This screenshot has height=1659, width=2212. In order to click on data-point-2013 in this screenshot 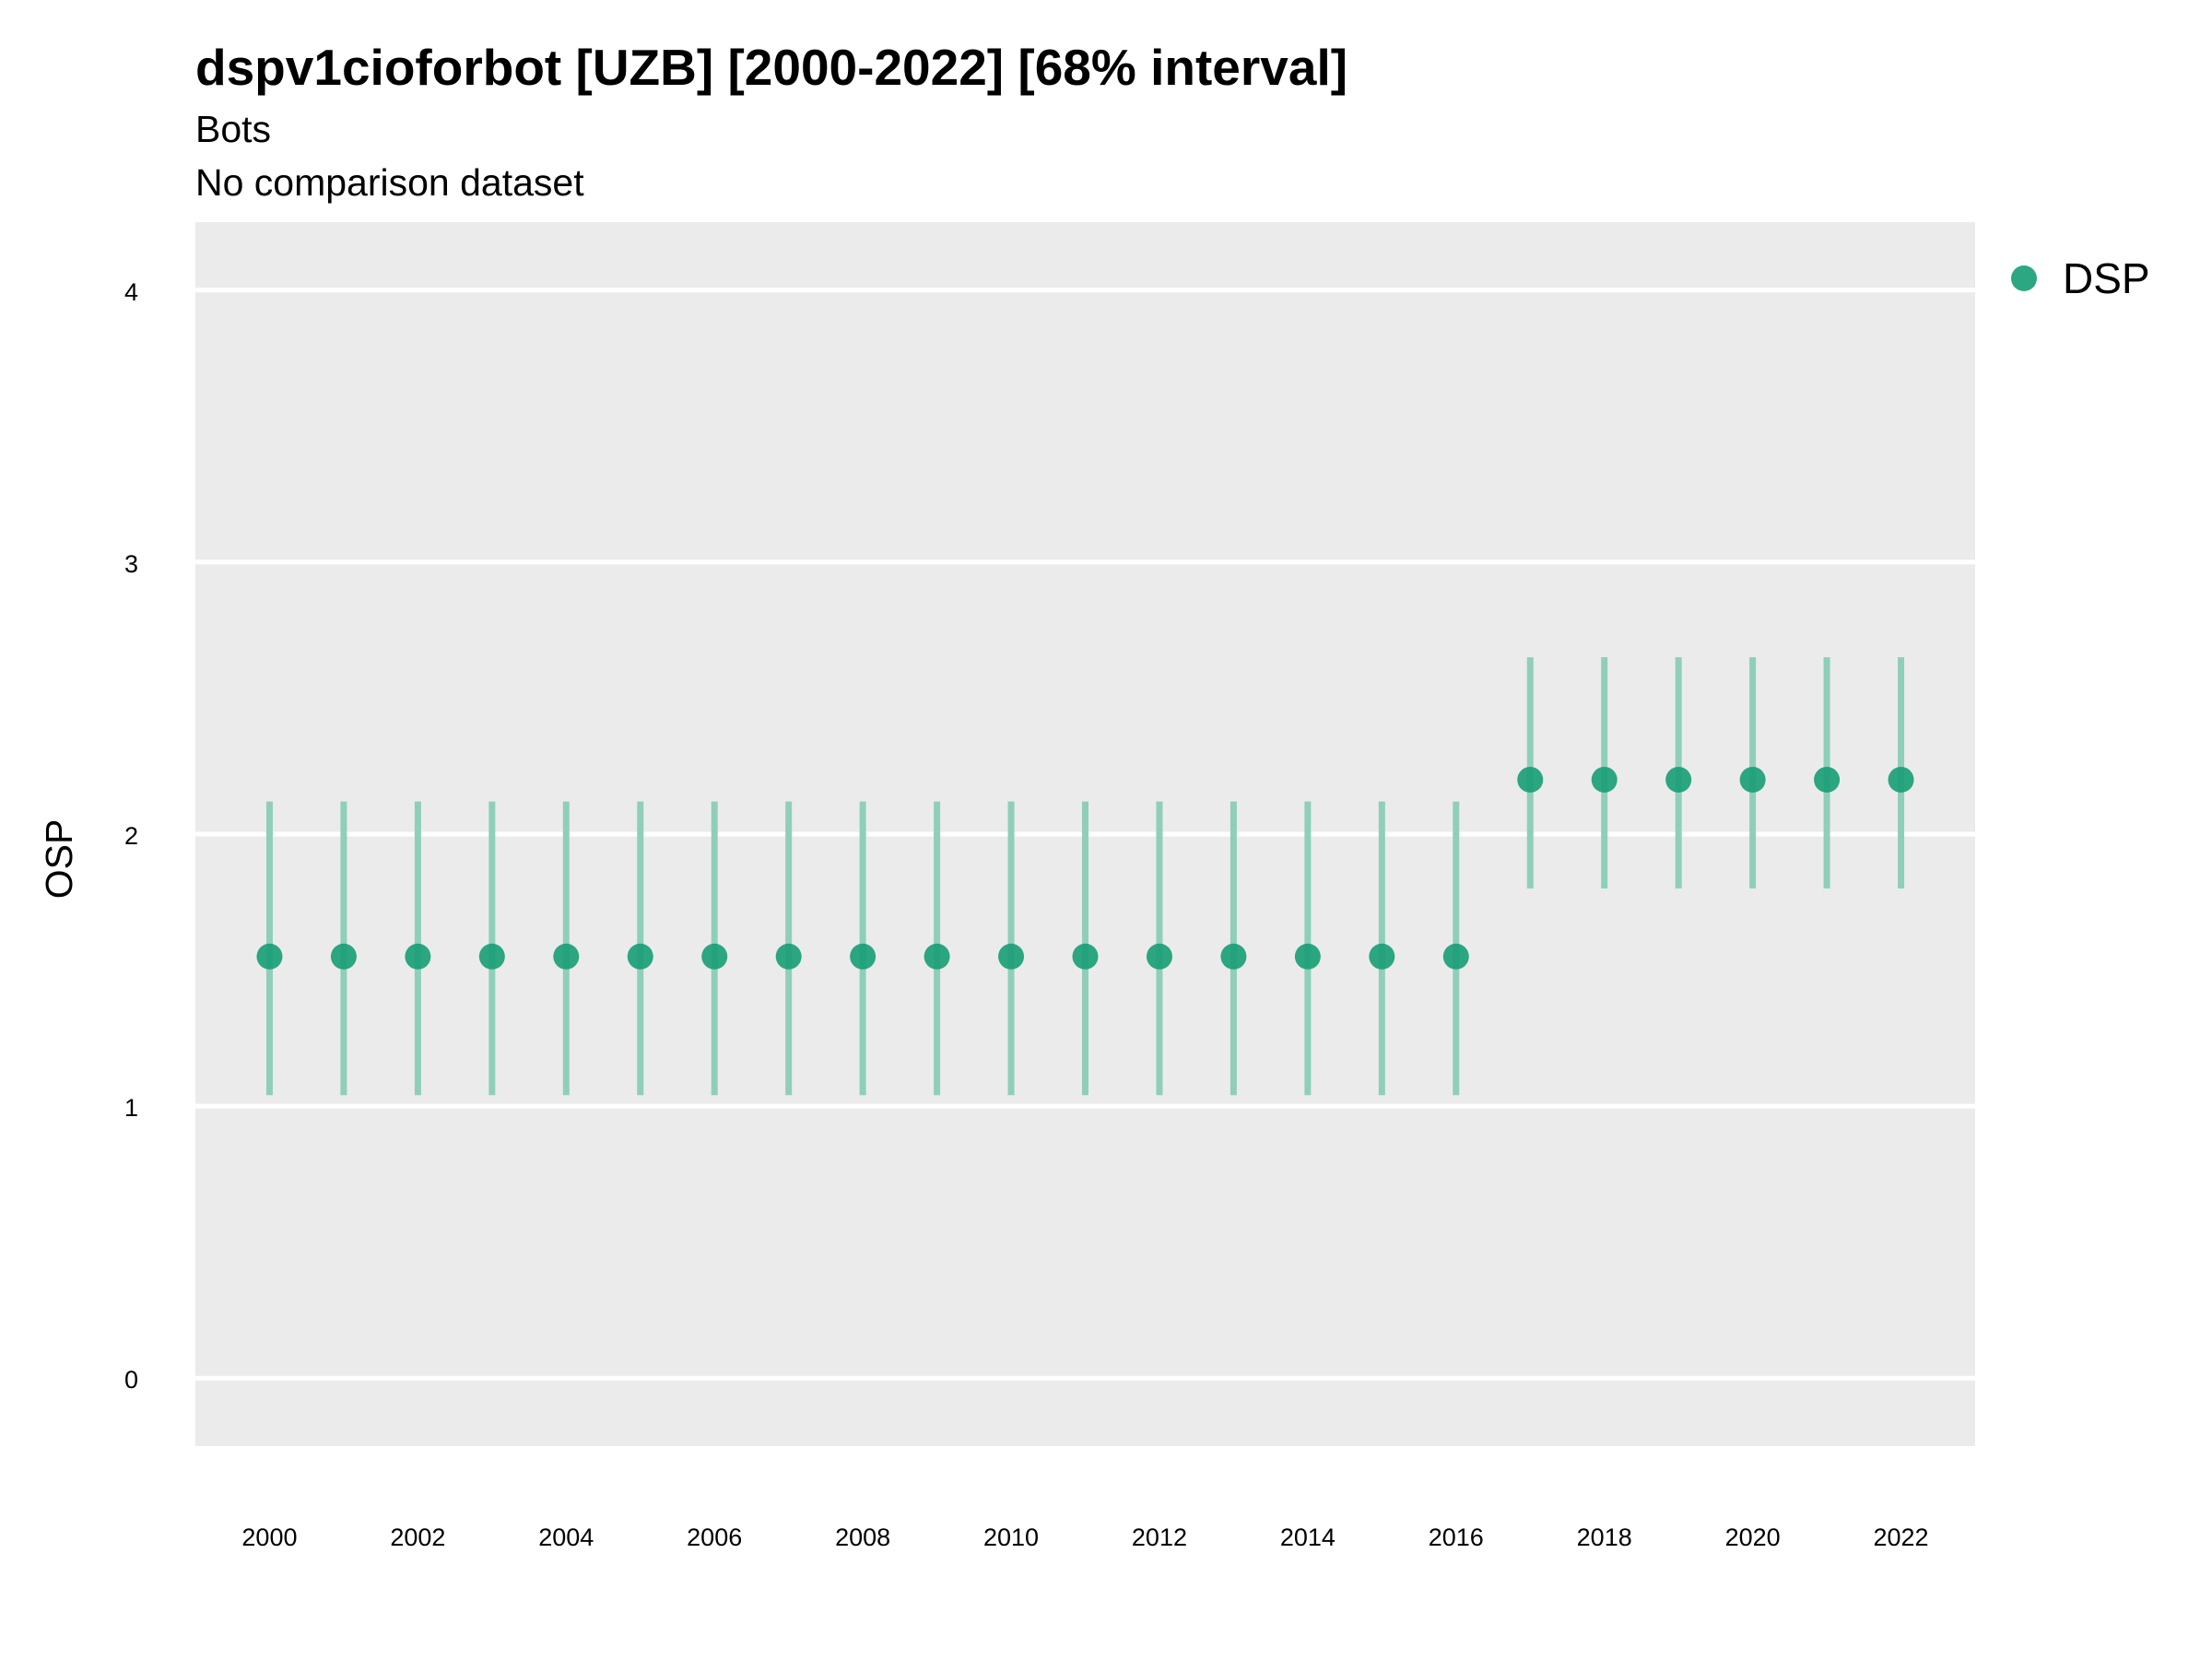, I will do `click(1233, 956)`.